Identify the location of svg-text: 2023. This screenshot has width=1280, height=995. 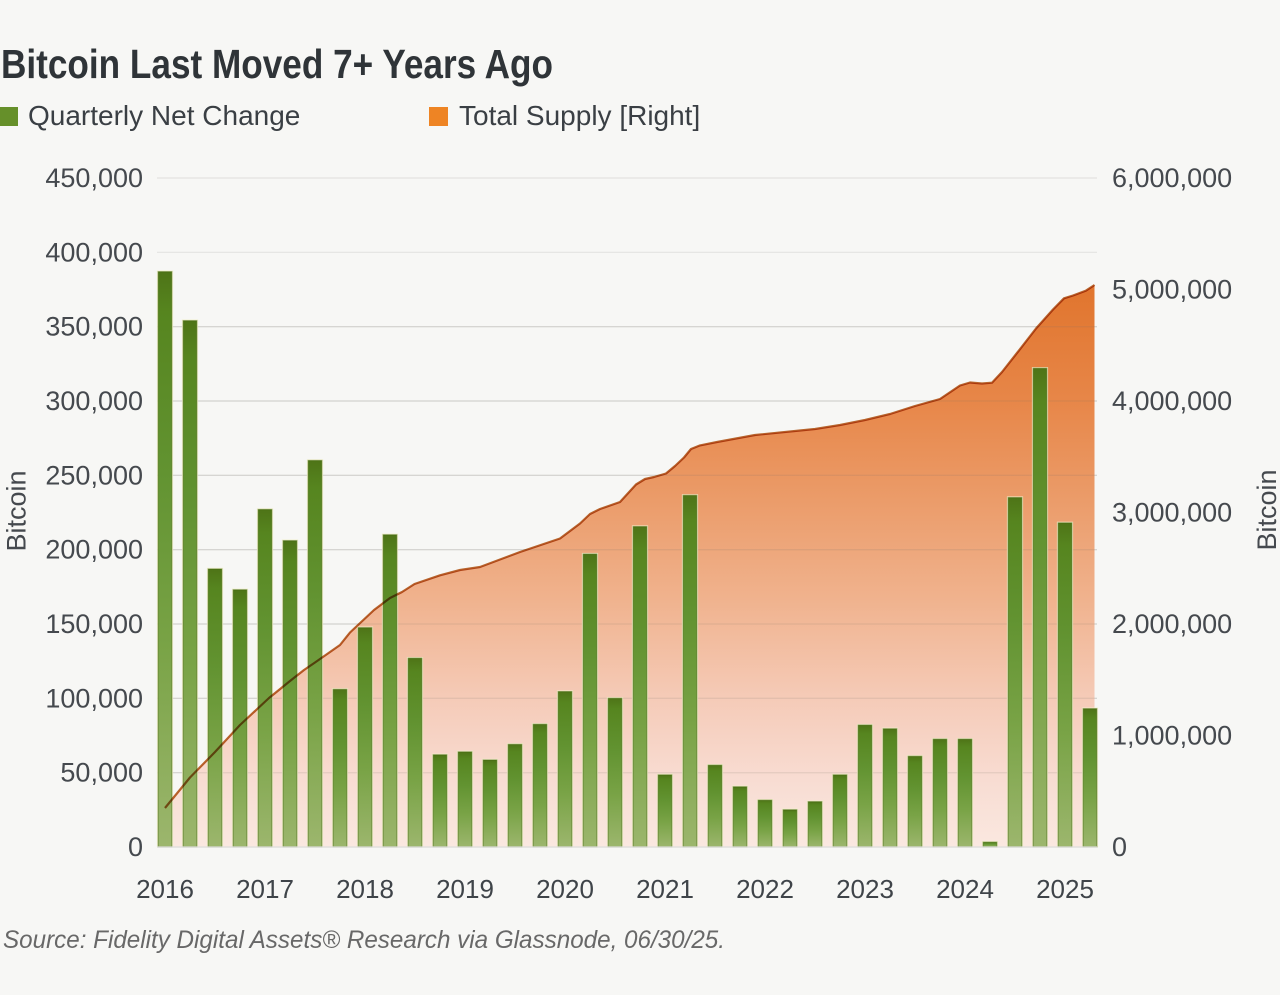
(865, 889).